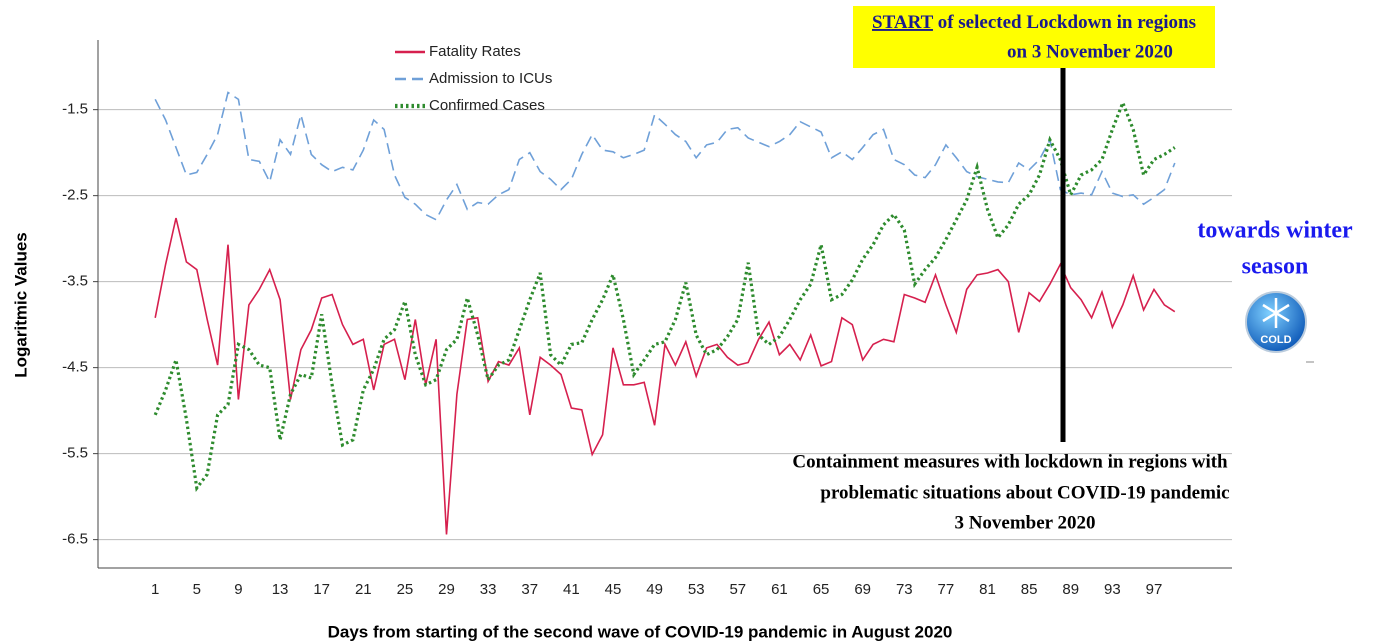 Image resolution: width=1395 pixels, height=643 pixels. I want to click on season-line1: towards winter, so click(1275, 231).